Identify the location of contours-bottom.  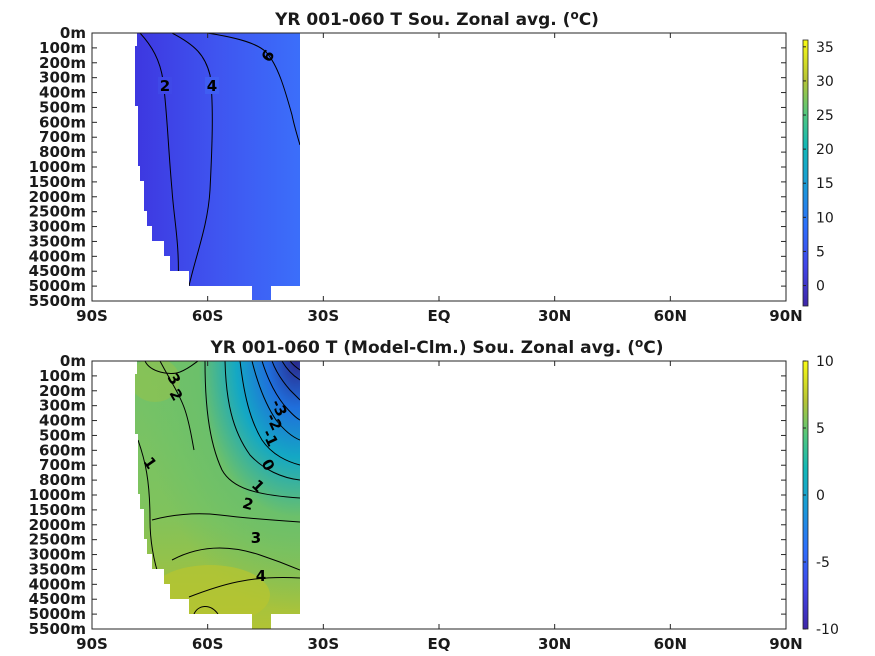
(218, 488).